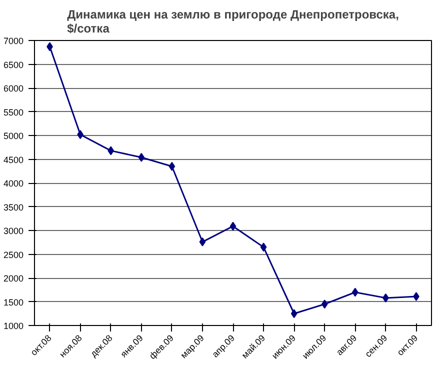 Image resolution: width=445 pixels, height=369 pixels. What do you see at coordinates (13, 302) in the screenshot?
I see `y-tick-label: 1500` at bounding box center [13, 302].